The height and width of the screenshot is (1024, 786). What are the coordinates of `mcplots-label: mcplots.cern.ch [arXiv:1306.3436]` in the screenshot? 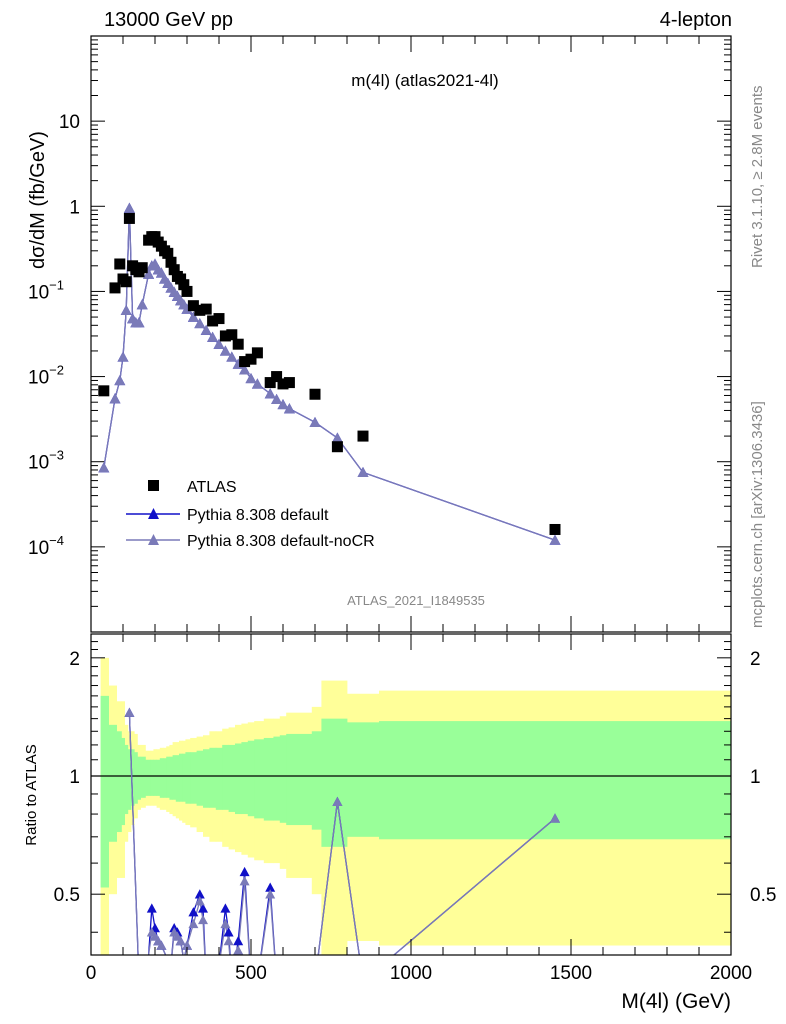 It's located at (757, 514).